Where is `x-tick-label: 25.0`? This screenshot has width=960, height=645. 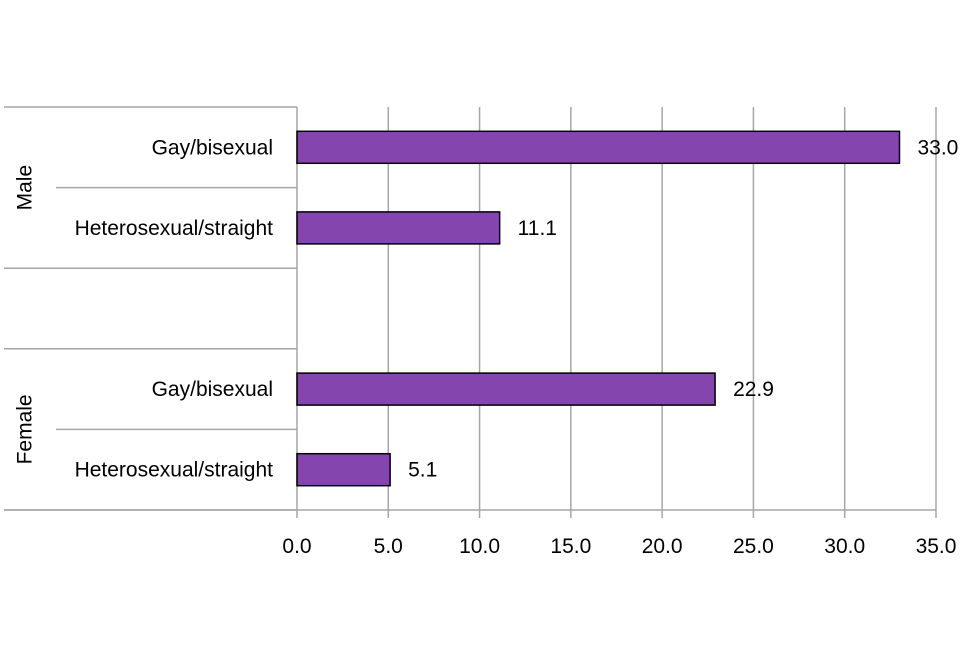
x-tick-label: 25.0 is located at coordinates (753, 546).